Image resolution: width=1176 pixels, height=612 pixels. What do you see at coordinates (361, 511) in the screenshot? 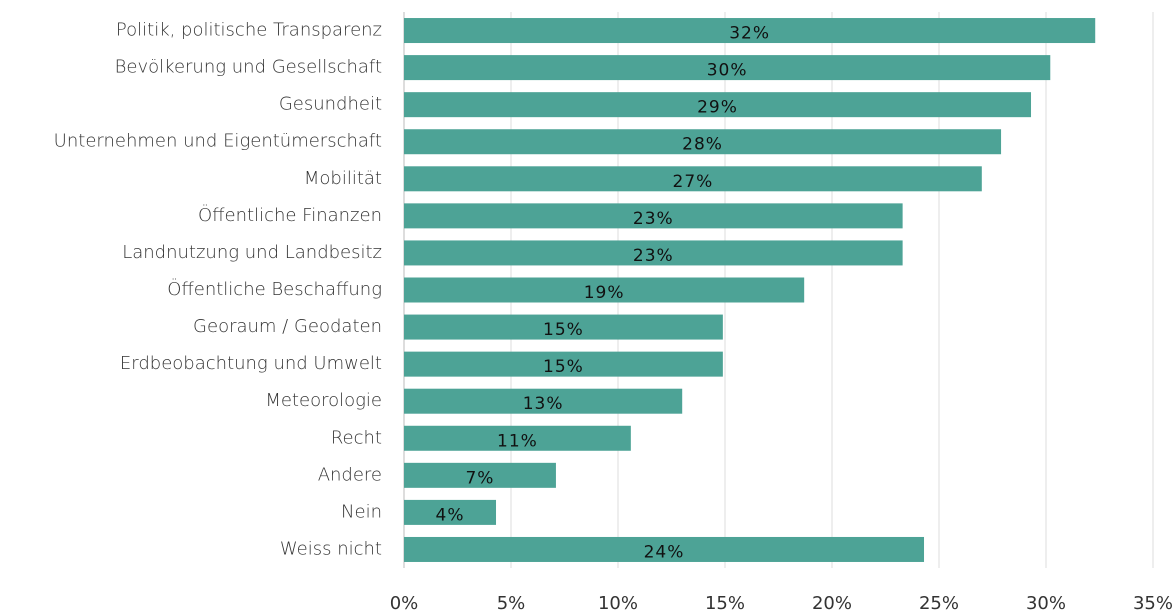
I see `category-label: Nein` at bounding box center [361, 511].